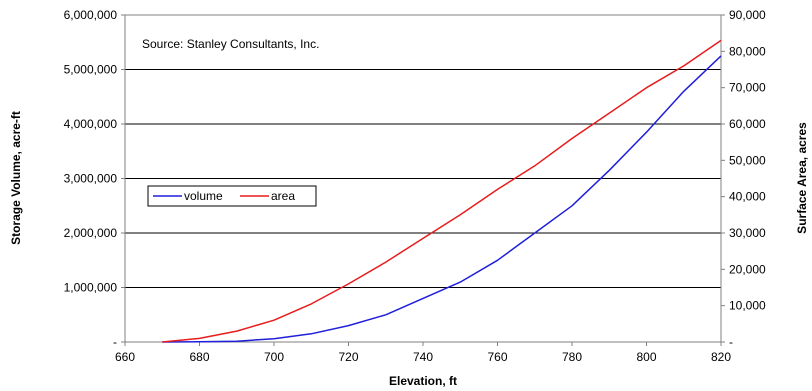 The image size is (812, 391). I want to click on x-tick-label: 660, so click(125, 357).